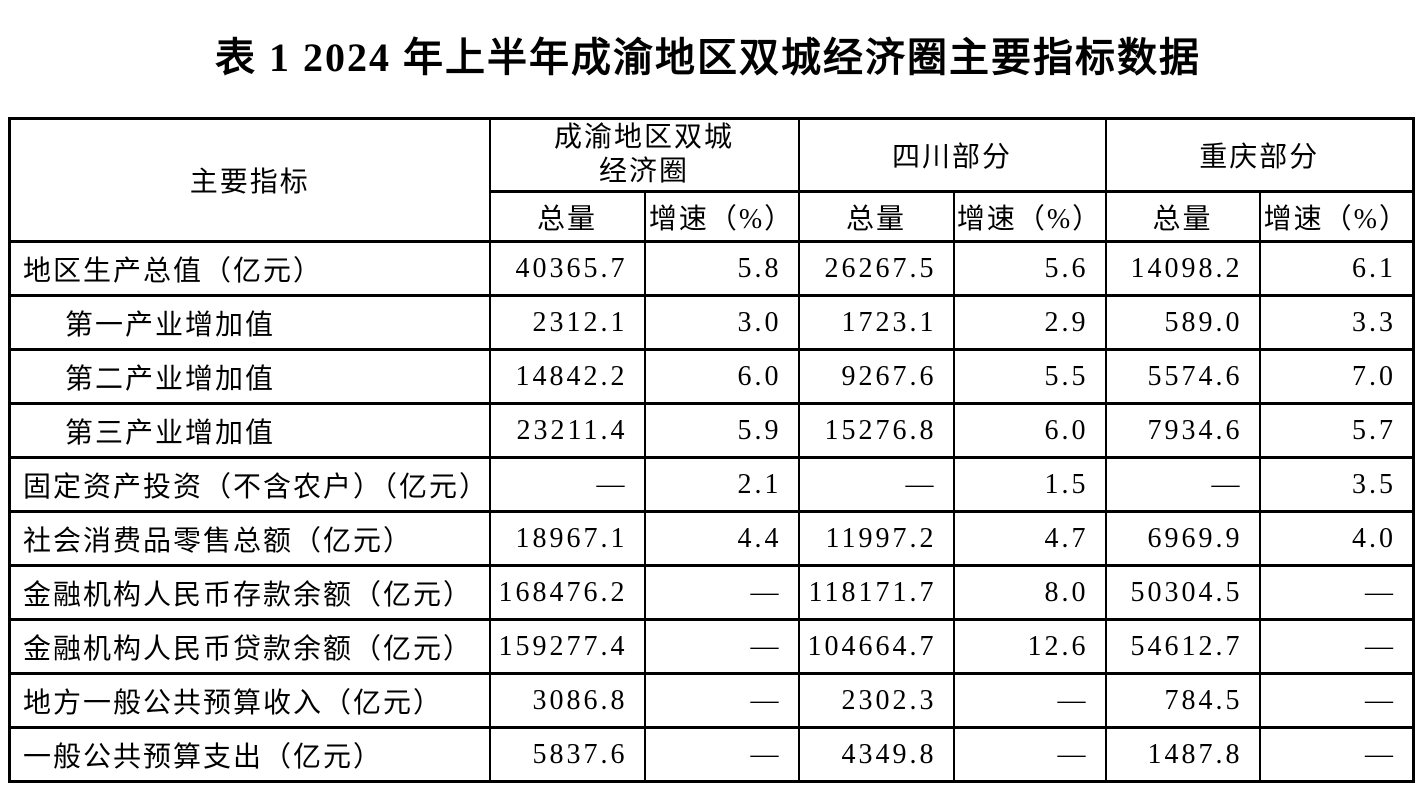 The width and height of the screenshot is (1416, 786). I want to click on header-group-chongqing: 重庆部分, so click(1259, 155).